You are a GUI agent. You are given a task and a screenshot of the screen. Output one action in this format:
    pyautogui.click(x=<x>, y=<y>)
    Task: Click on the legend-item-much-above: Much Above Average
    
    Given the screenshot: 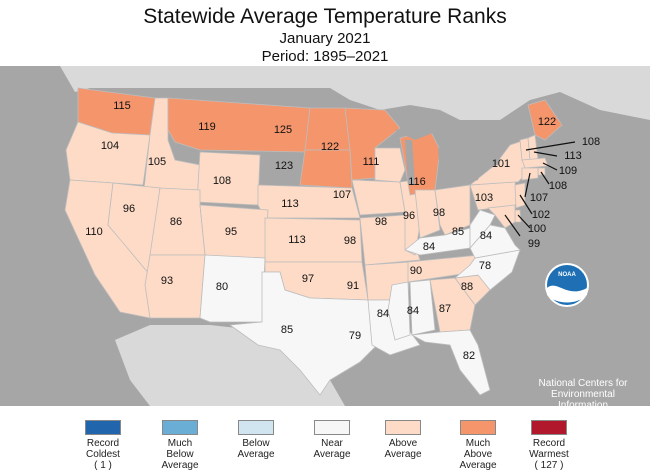 What is the action you would take?
    pyautogui.click(x=478, y=445)
    